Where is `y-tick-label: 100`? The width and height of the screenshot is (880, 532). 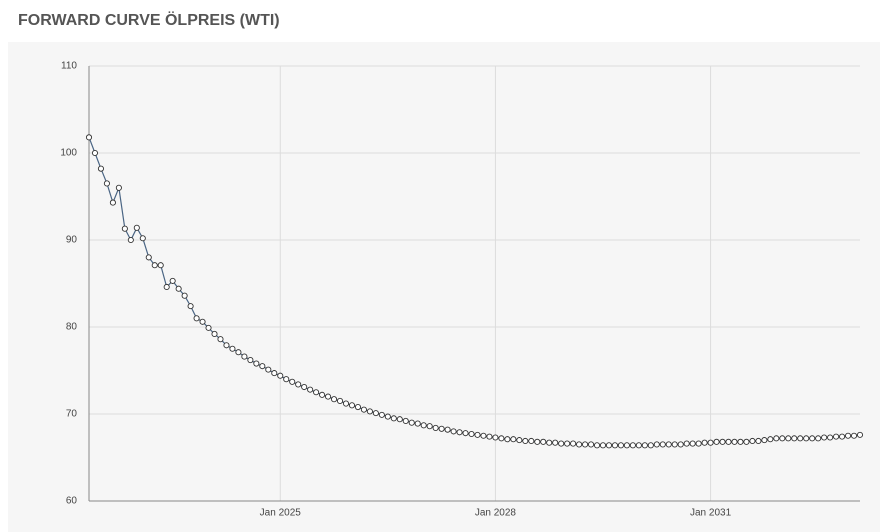 y-tick-label: 100 is located at coordinates (68, 153).